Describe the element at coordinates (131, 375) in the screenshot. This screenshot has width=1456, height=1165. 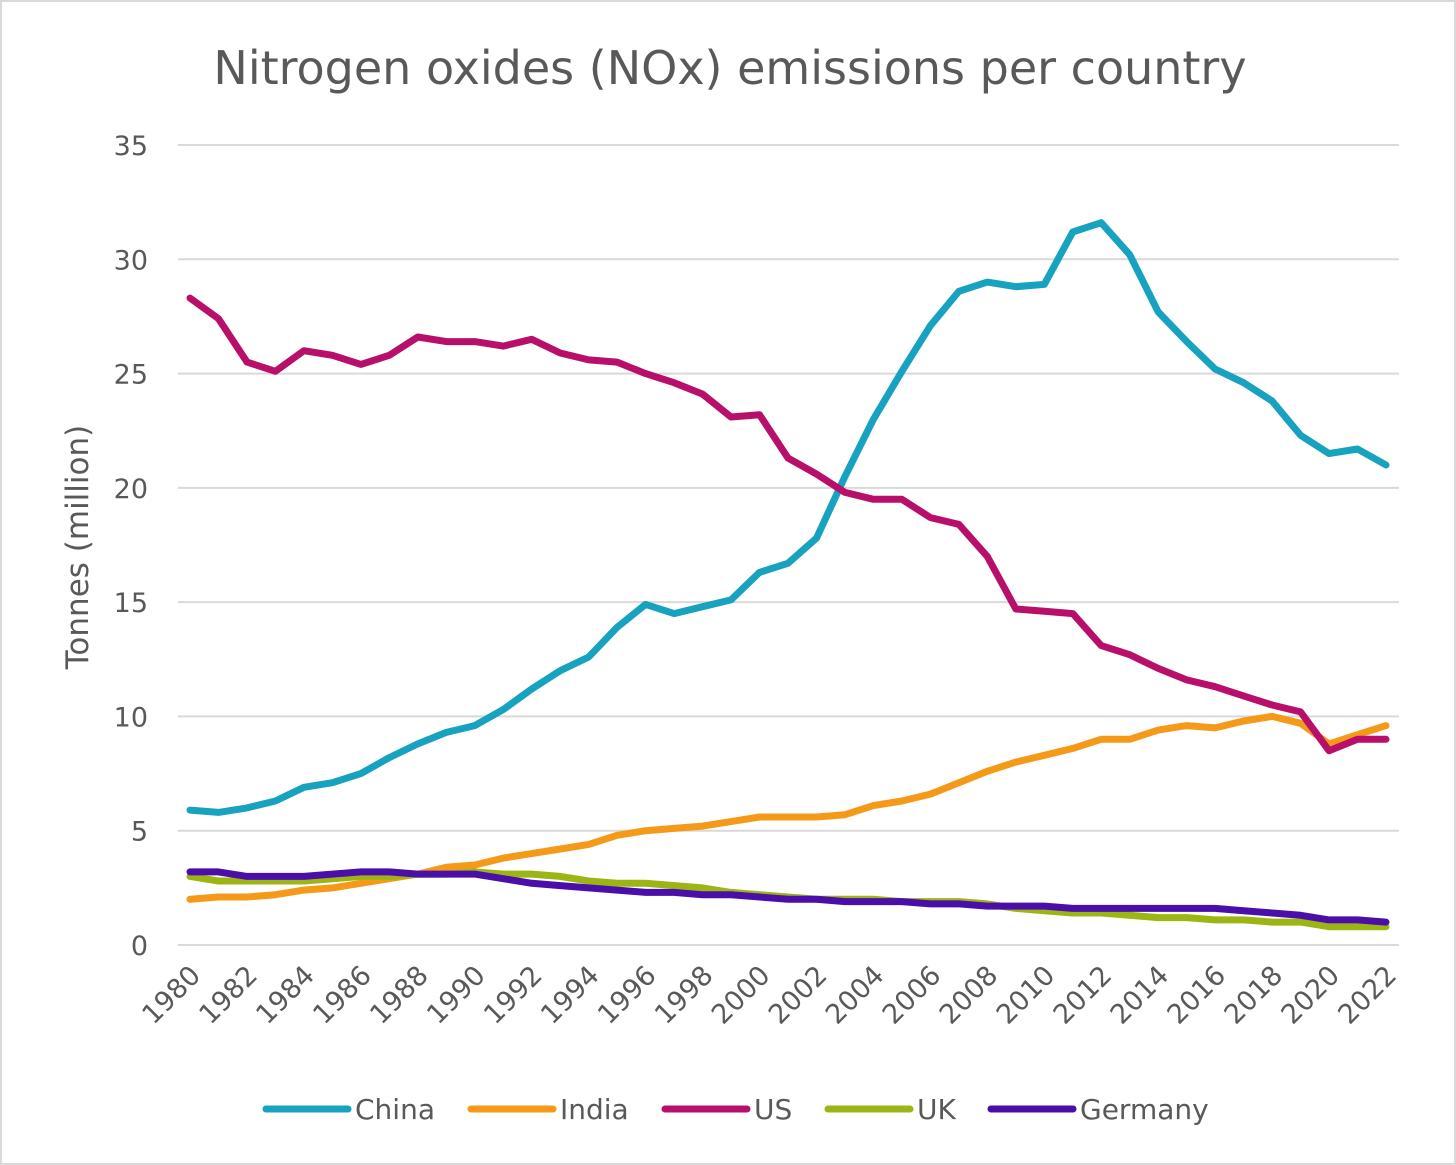
I see `y-tick-label: 25` at that location.